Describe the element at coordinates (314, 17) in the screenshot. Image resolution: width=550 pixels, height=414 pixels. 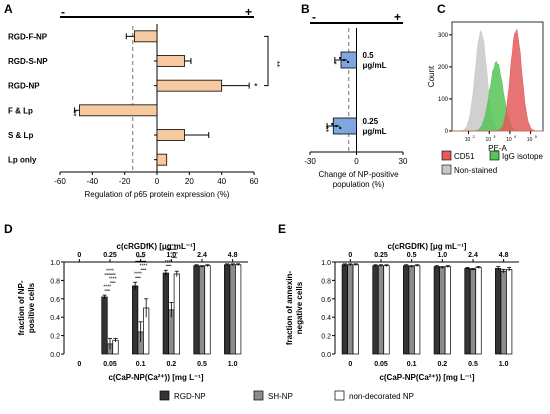
I see `direction-minus: -` at that location.